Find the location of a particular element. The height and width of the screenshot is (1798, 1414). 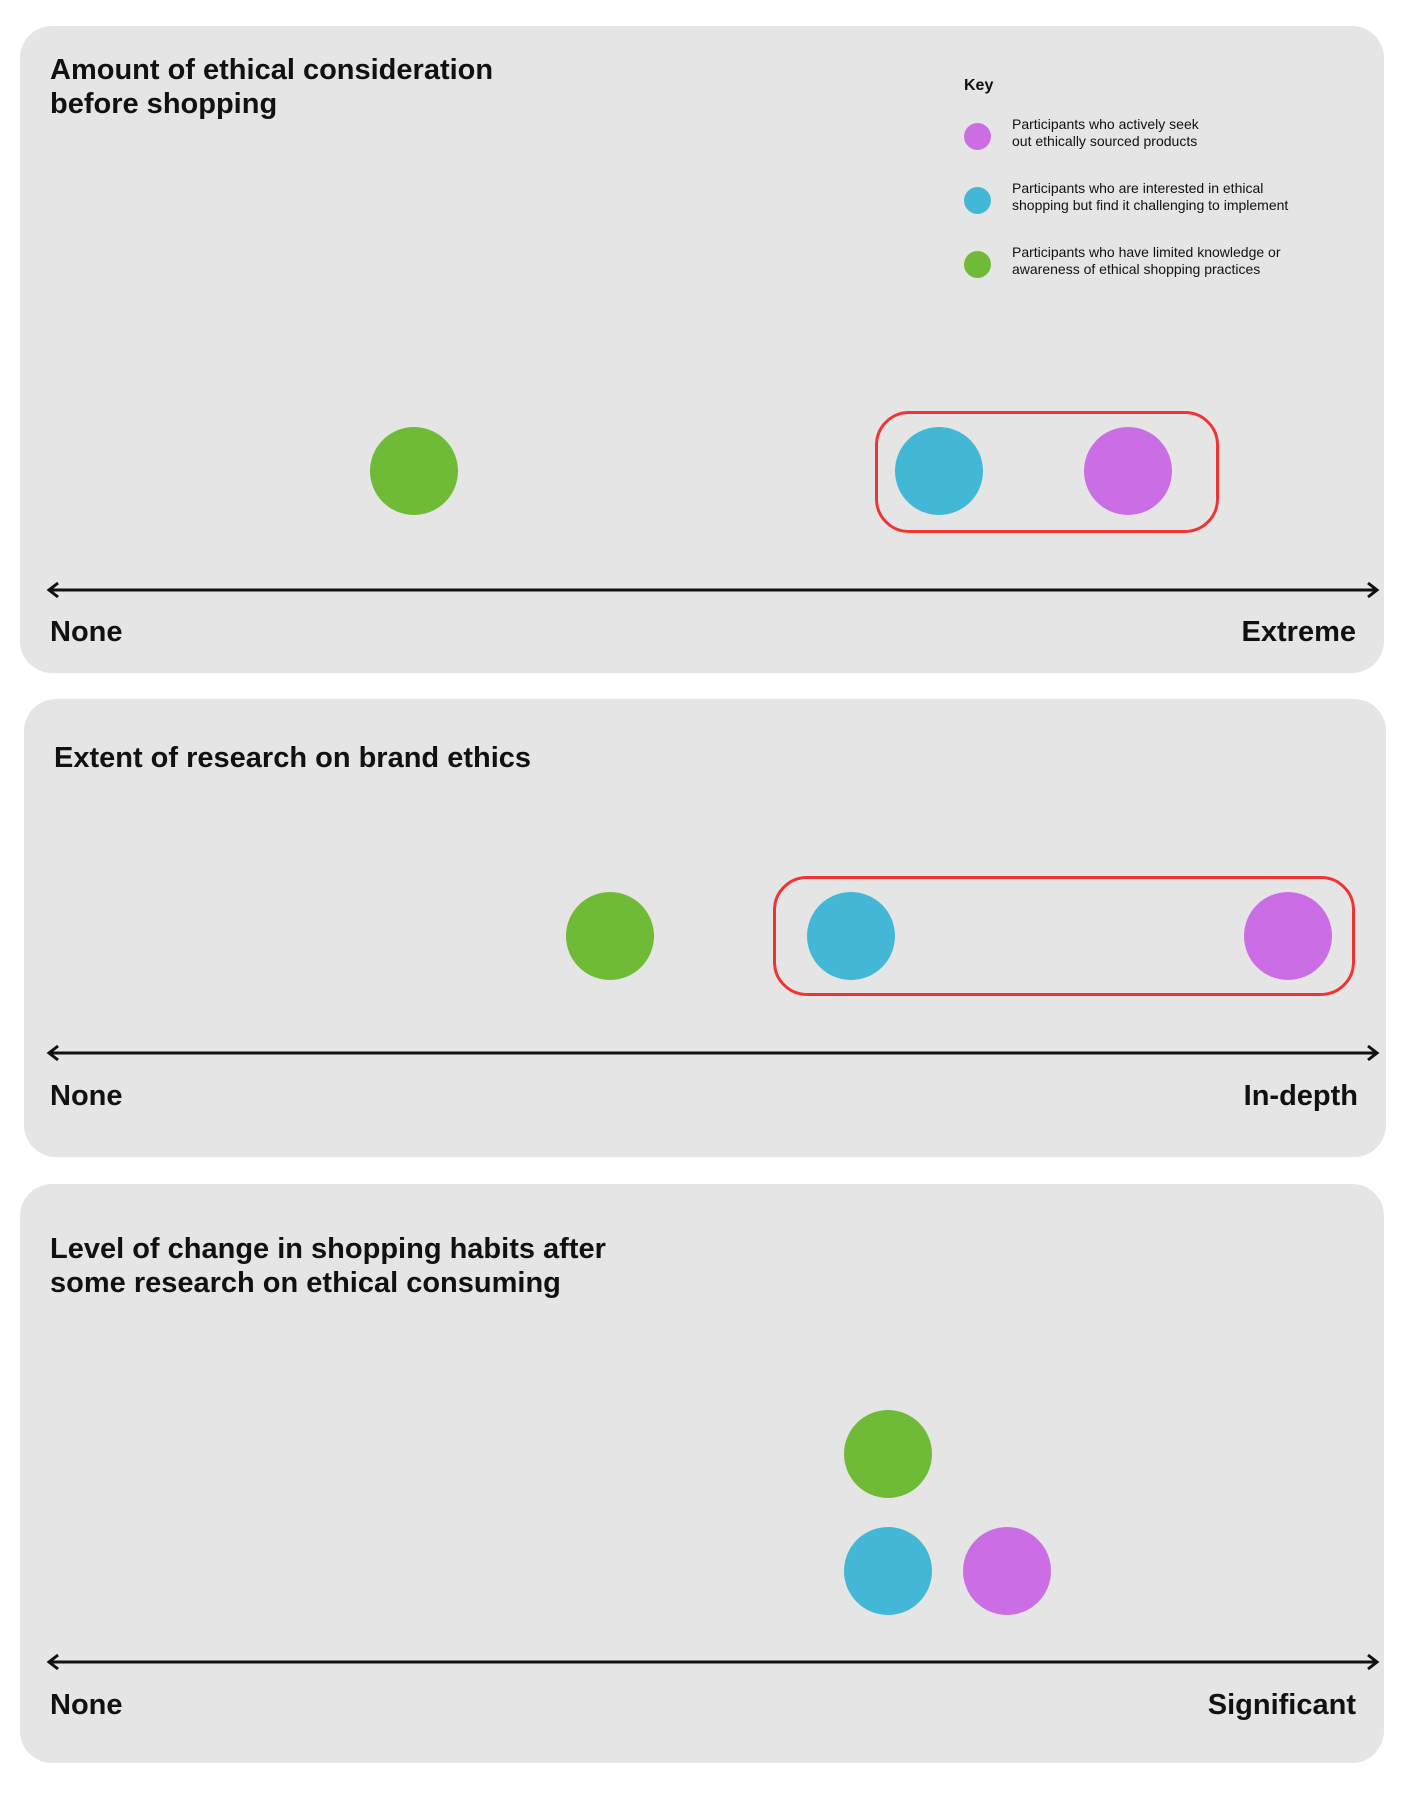

scale-title-line: some research on ethical consuming is located at coordinates (305, 1283).